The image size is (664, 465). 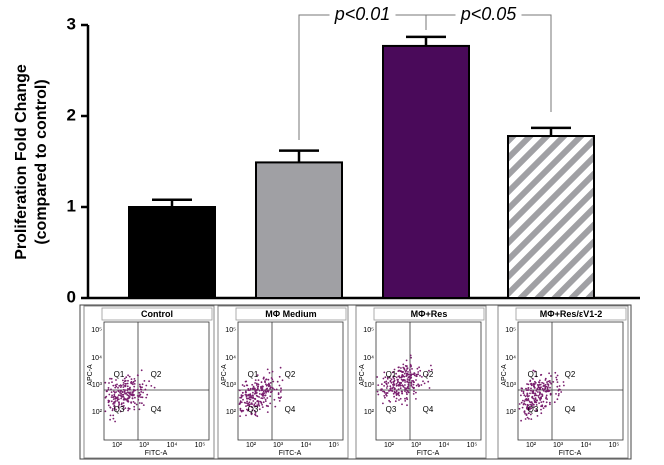 I want to click on y-axis-label: (compared to control), so click(x=41, y=161).